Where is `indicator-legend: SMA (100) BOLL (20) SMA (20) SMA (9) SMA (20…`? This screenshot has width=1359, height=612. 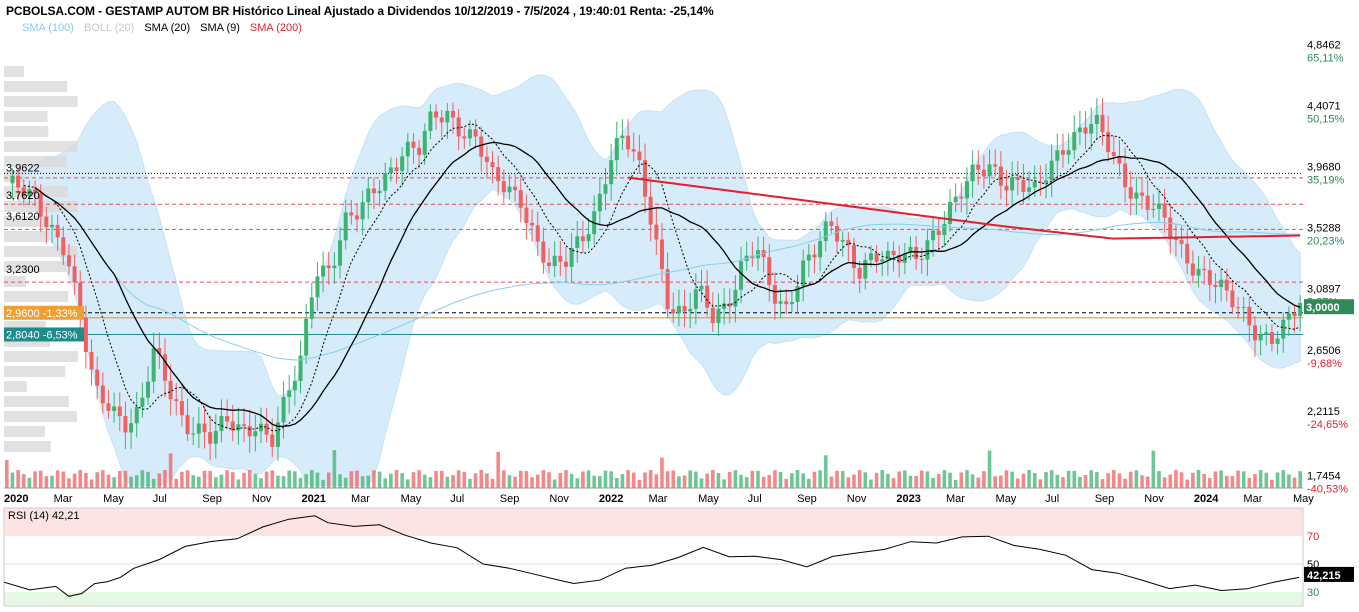
indicator-legend: SMA (100) BOLL (20) SMA (20) SMA (9) SMA (20… is located at coordinates (167, 28).